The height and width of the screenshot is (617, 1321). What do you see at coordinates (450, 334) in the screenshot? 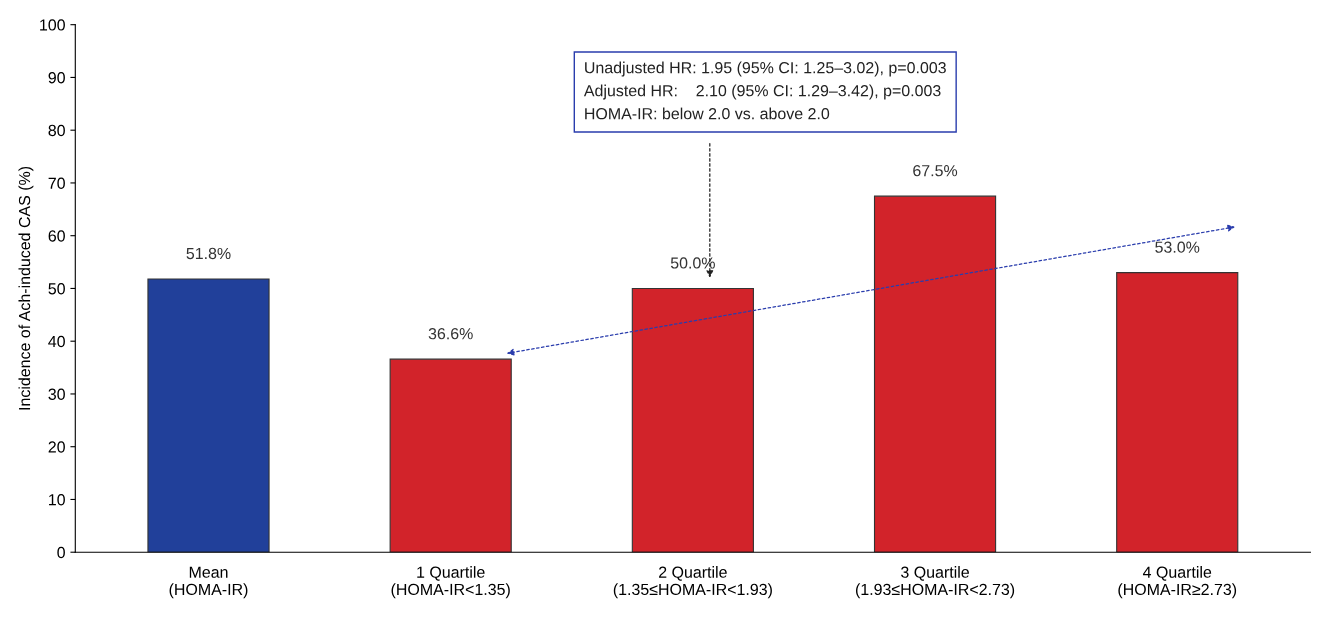
I see `data-label: 36.6%` at bounding box center [450, 334].